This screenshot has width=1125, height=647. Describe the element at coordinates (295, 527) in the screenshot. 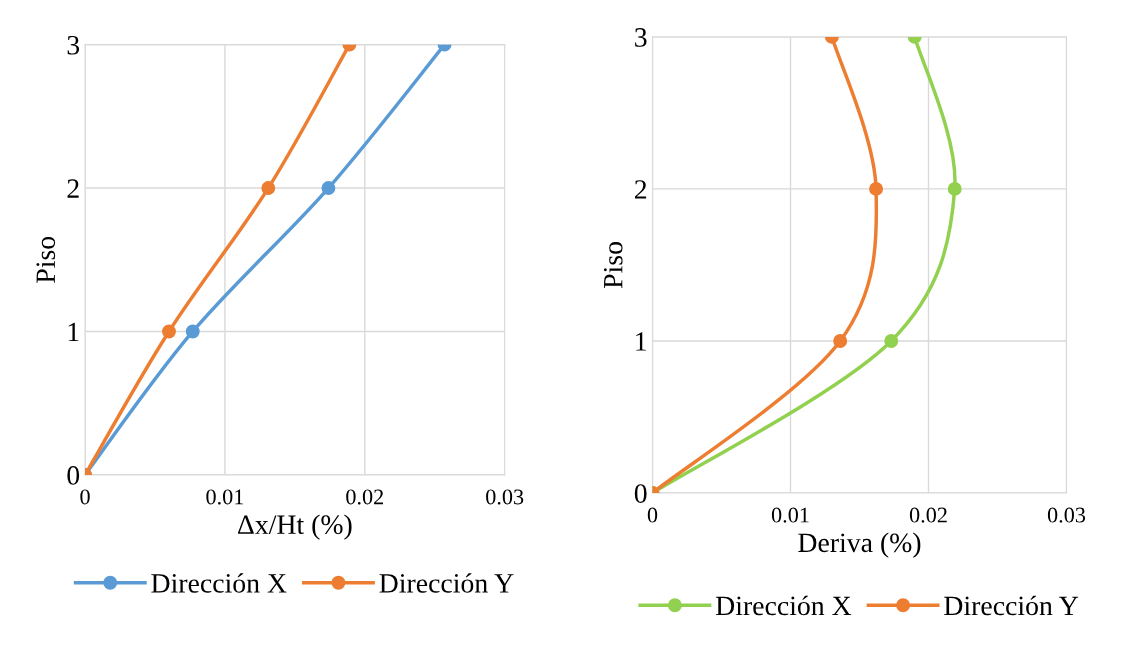

I see `x-axis-title: Δx/Ht (%)` at that location.